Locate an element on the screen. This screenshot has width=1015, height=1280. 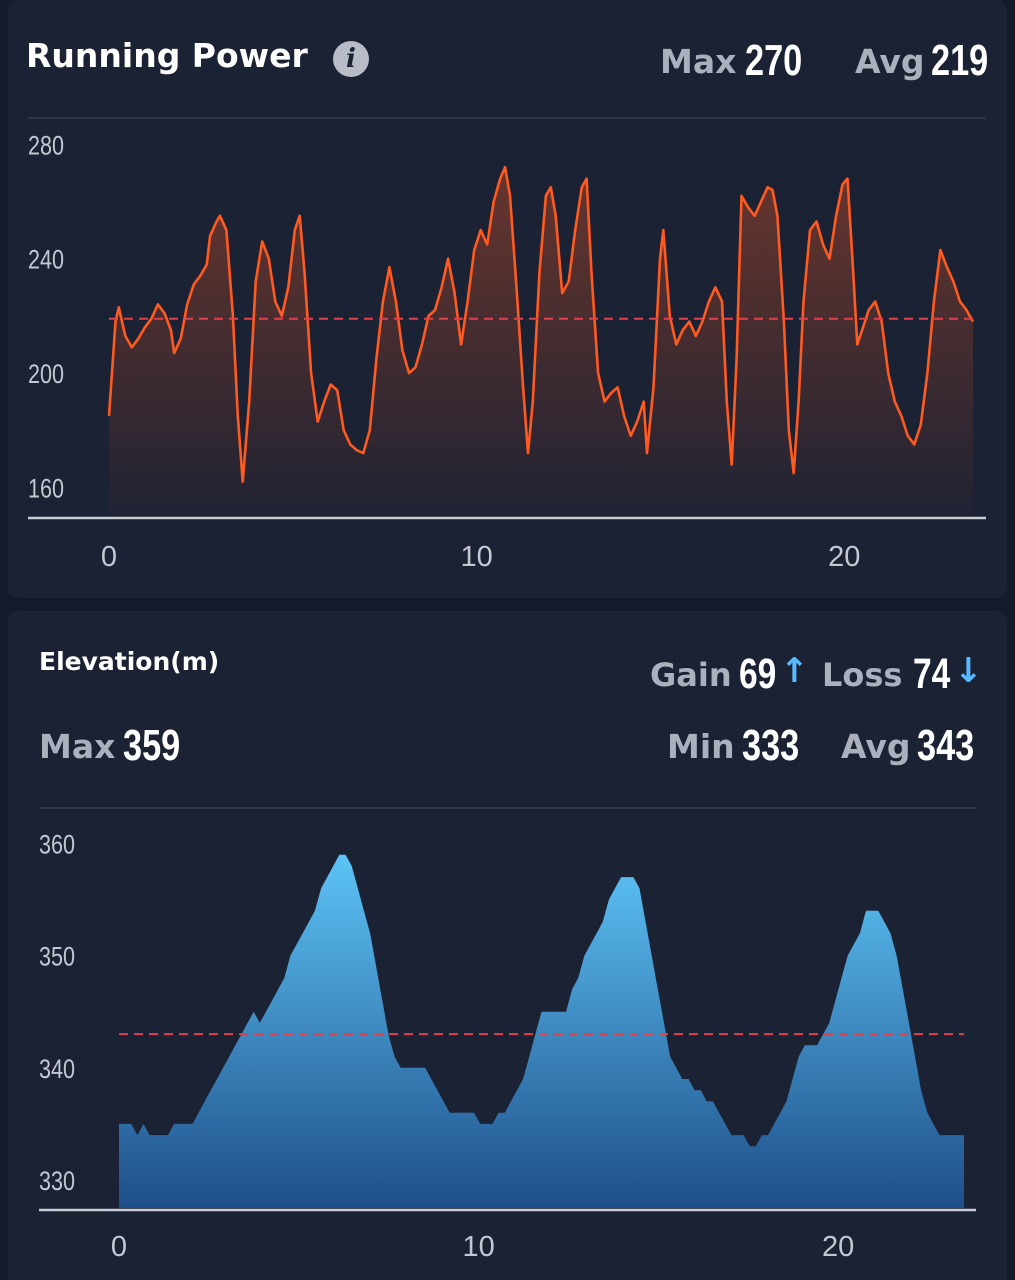
elevation-header-divider is located at coordinates (507, 808).